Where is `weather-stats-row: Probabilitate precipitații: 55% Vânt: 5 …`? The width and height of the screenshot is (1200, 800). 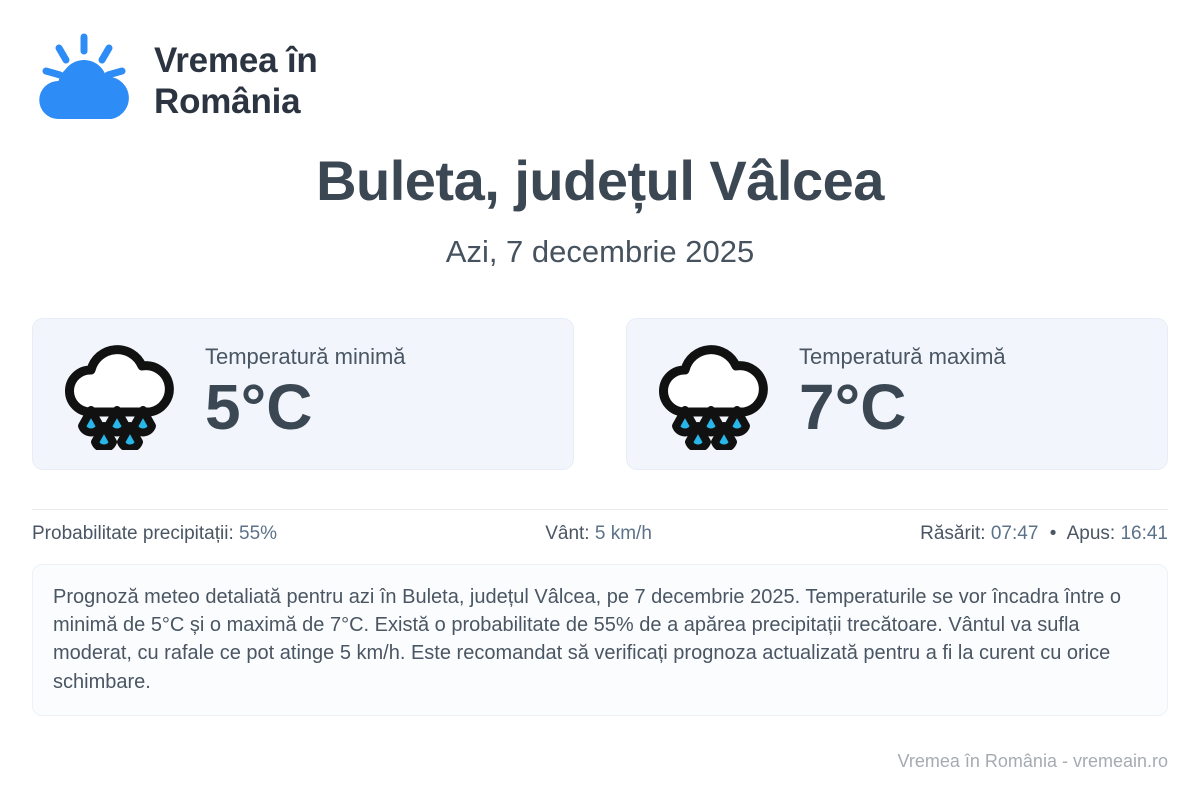 weather-stats-row: Probabilitate precipitații: 55% Vânt: 5 … is located at coordinates (600, 534).